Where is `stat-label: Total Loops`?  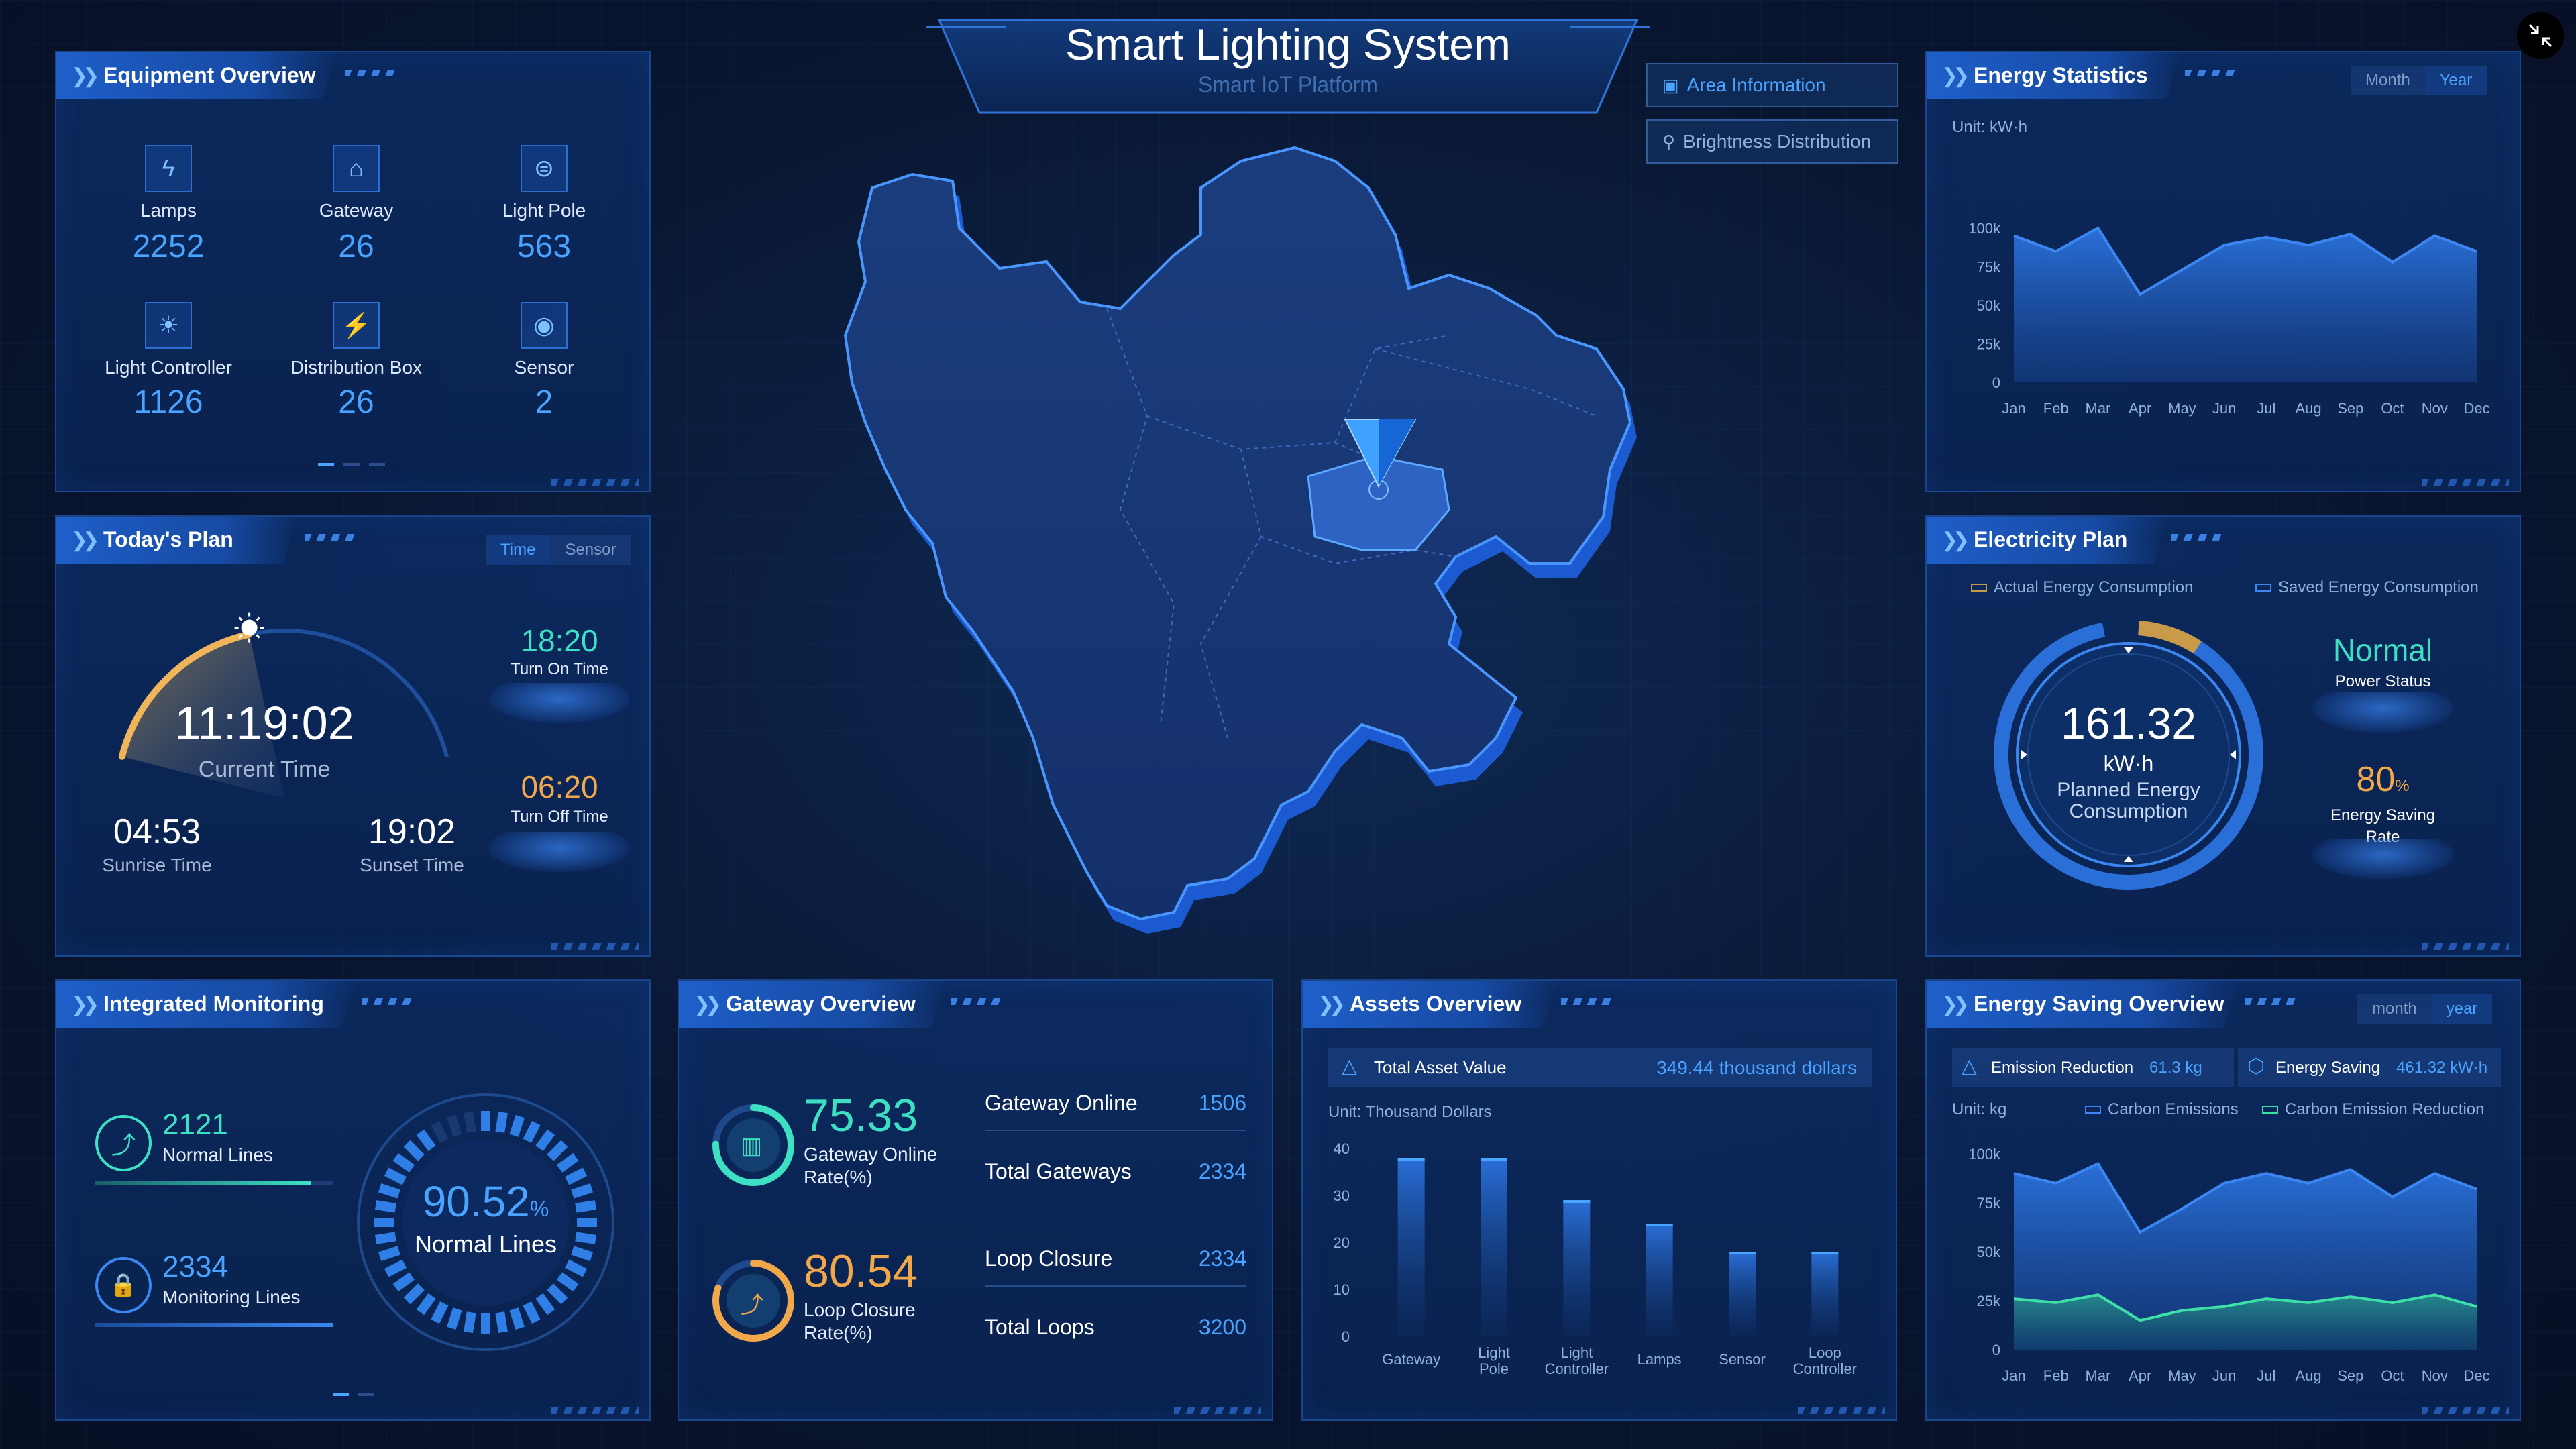 stat-label: Total Loops is located at coordinates (1040, 1327).